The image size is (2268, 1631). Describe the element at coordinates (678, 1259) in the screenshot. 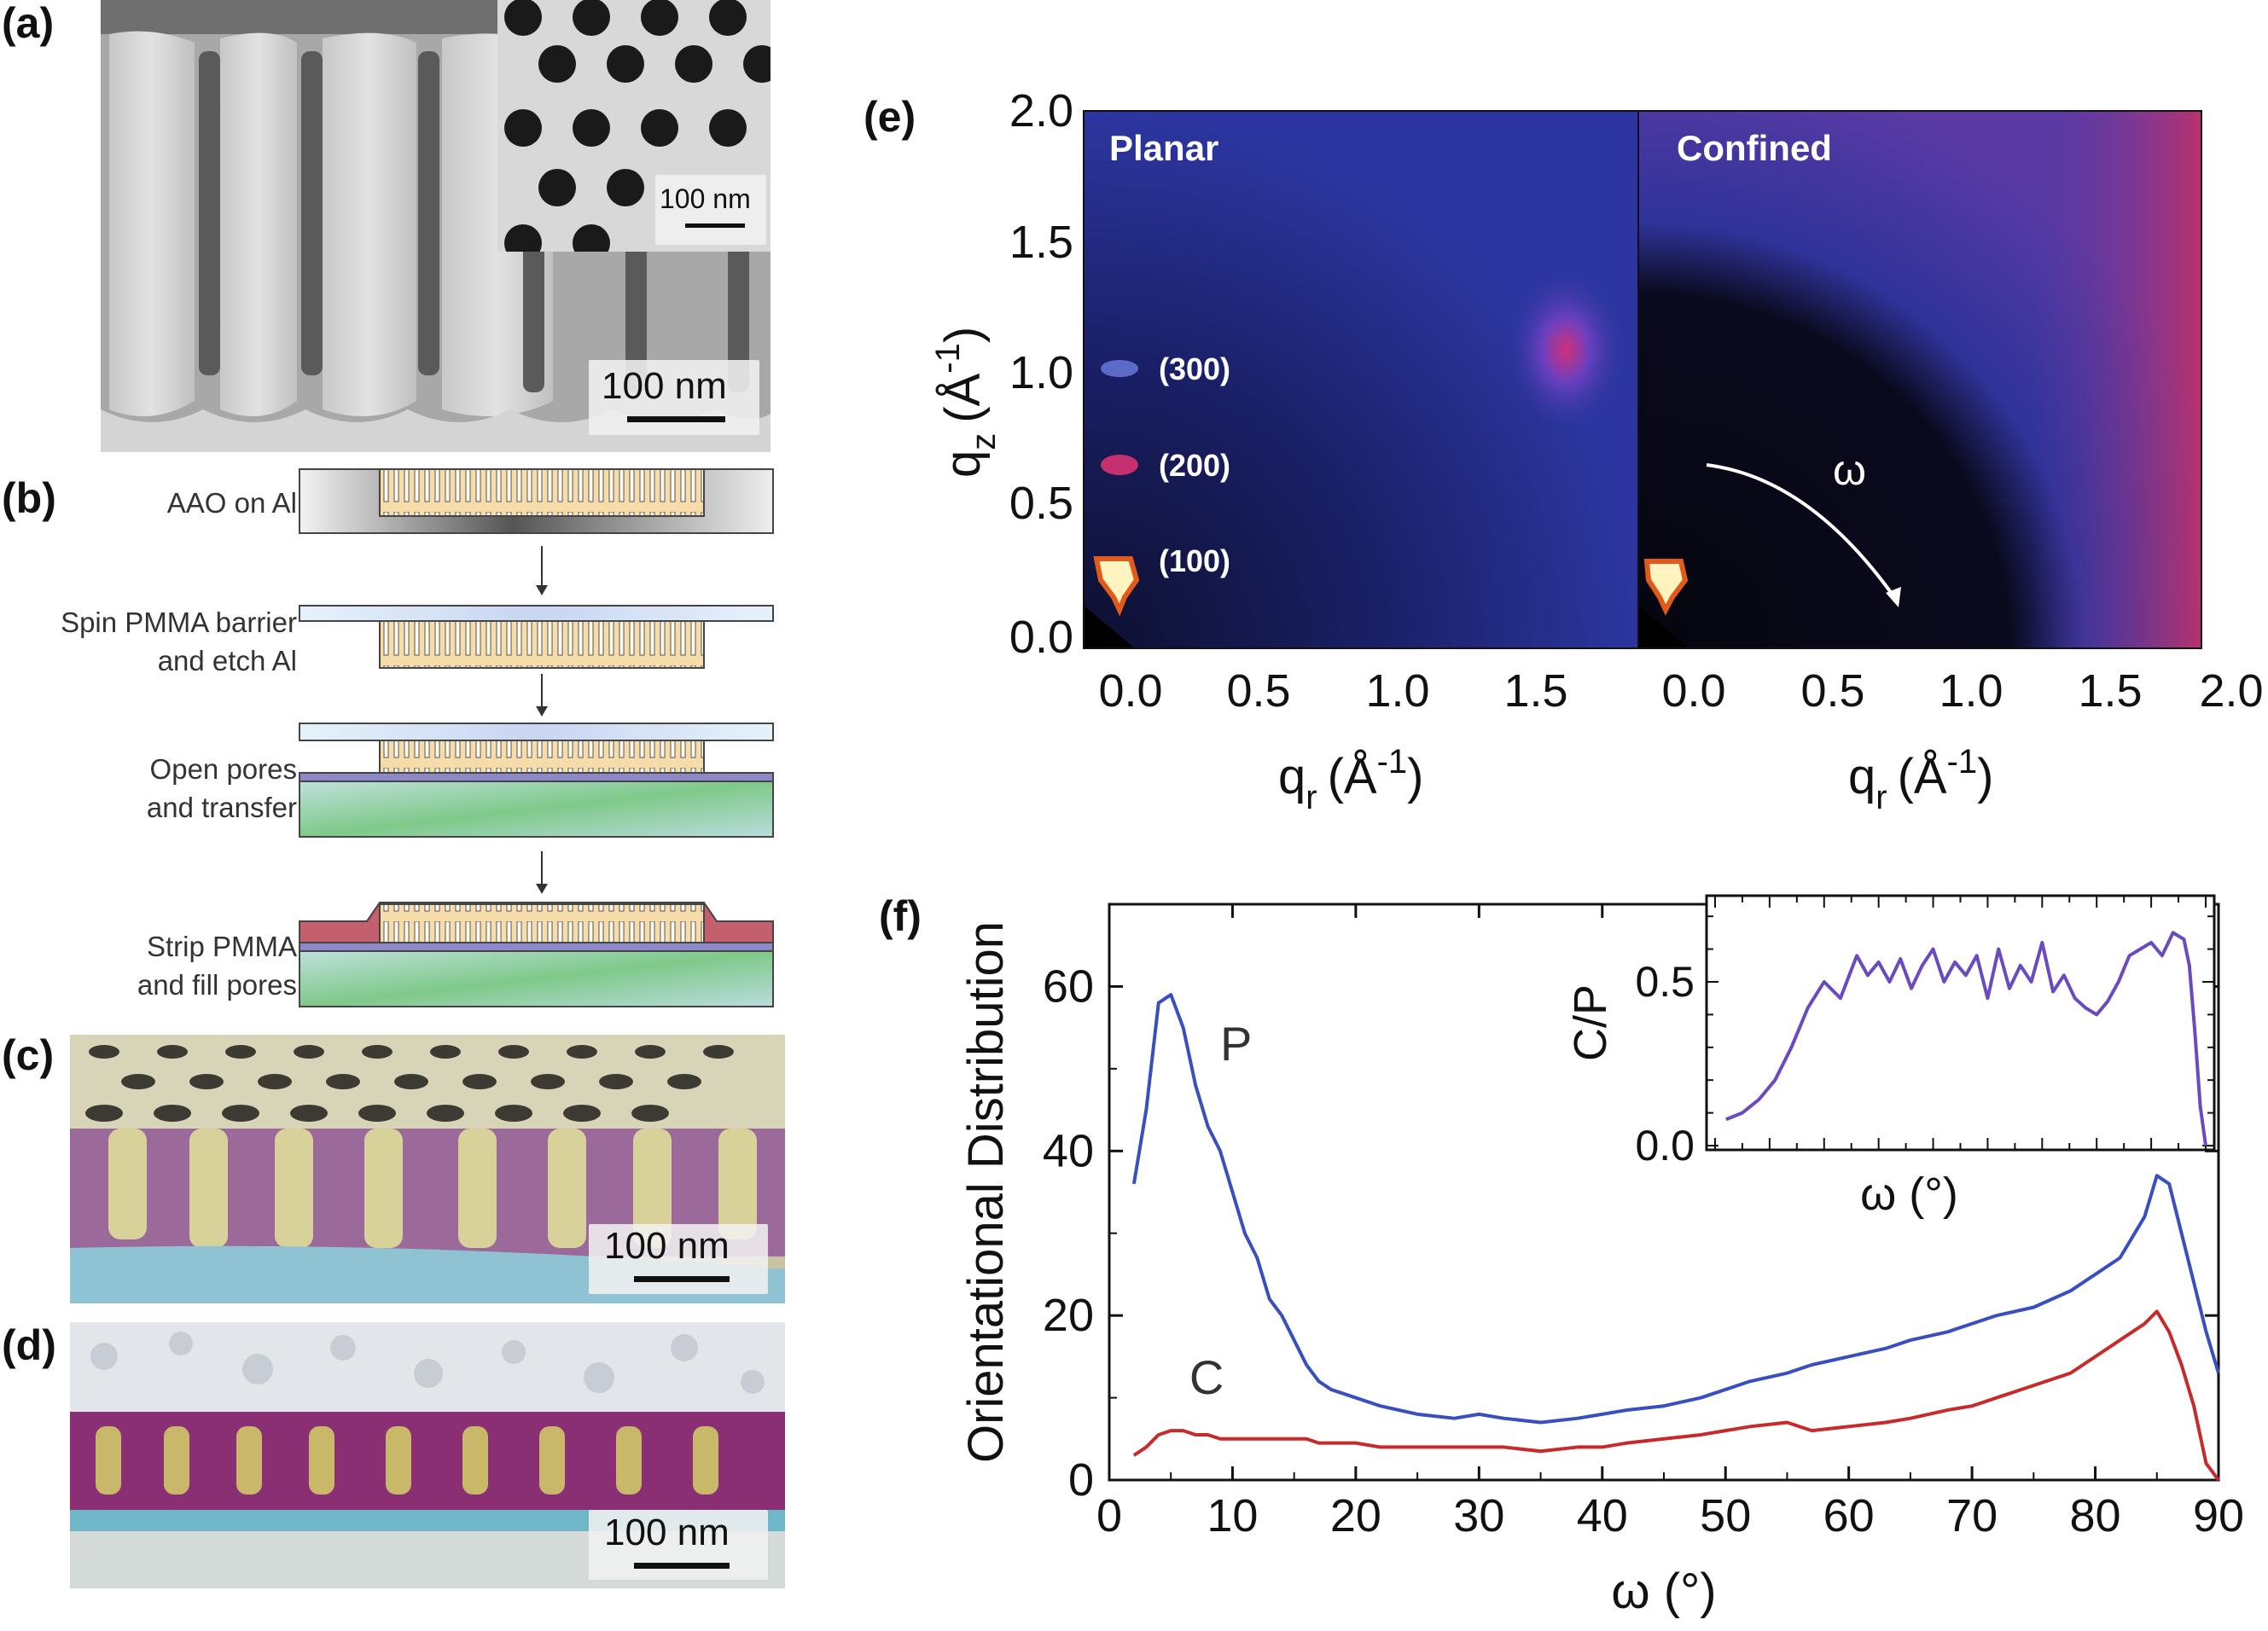

I see `scale-box-c` at that location.